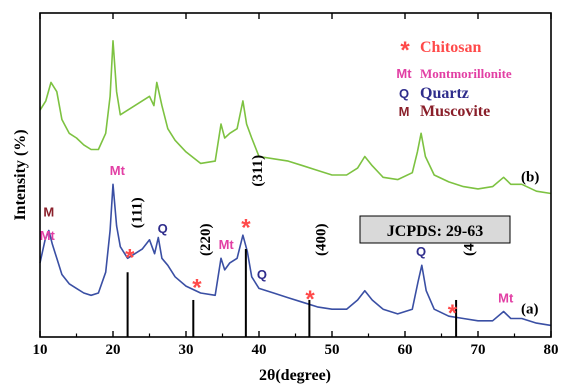  What do you see at coordinates (113, 350) in the screenshot?
I see `x-tick-label: 20` at bounding box center [113, 350].